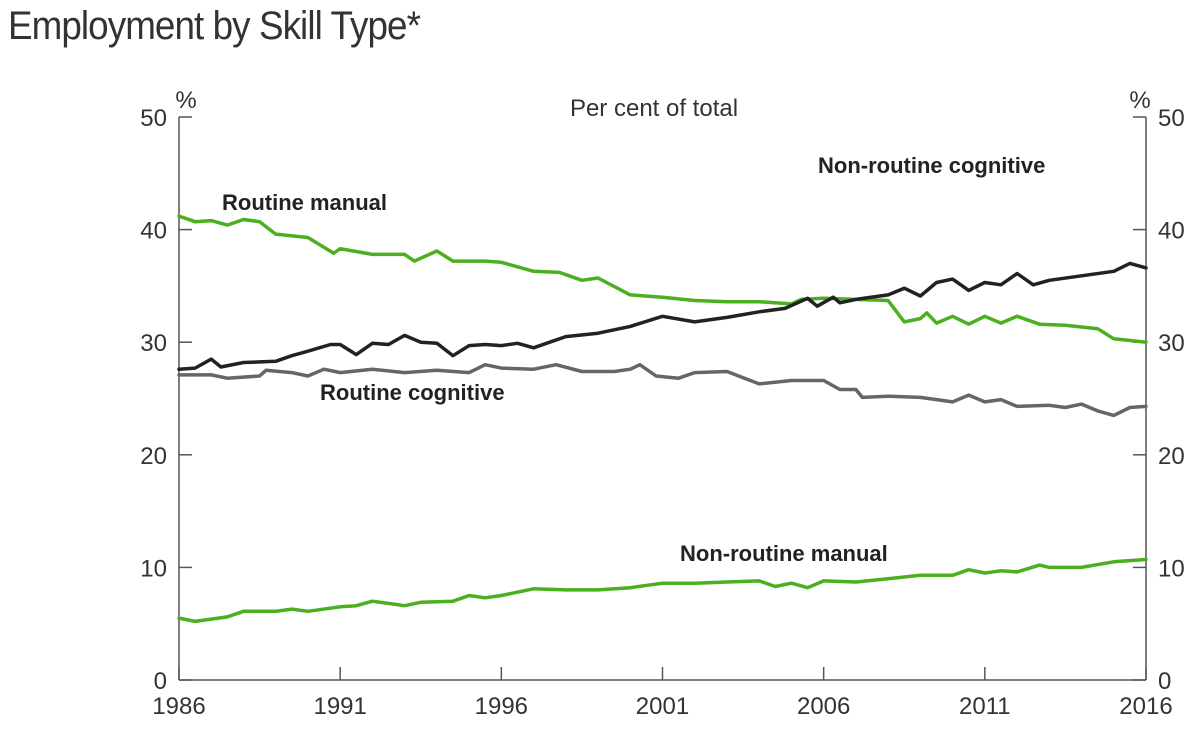 Image resolution: width=1197 pixels, height=740 pixels. I want to click on x-tick-label: 2006, so click(823, 706).